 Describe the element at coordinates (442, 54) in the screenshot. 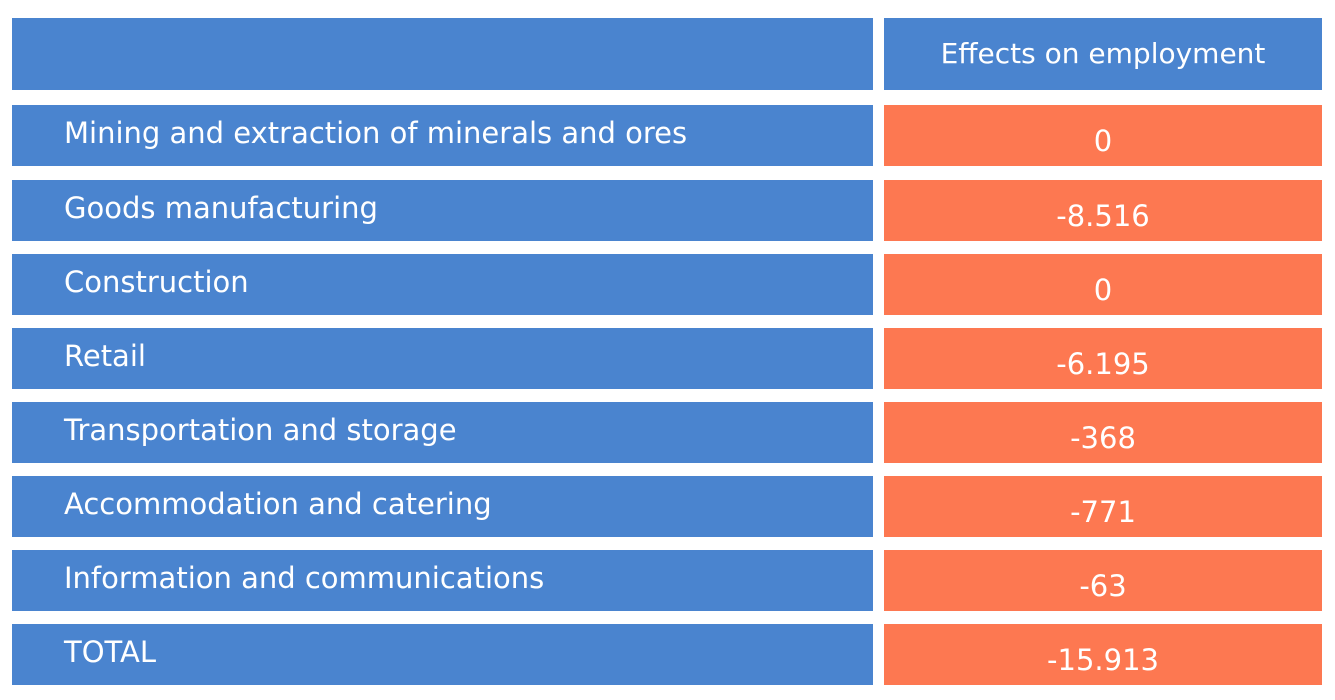

I see `header-label-cell` at that location.